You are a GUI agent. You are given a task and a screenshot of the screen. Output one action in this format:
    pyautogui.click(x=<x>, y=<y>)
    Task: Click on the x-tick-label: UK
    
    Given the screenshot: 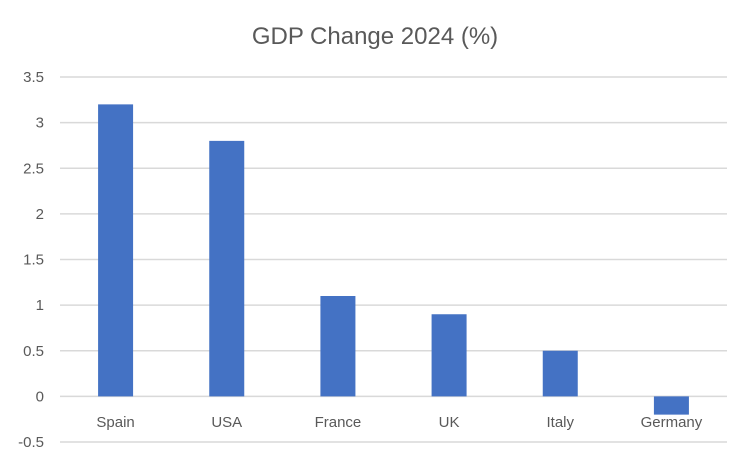 What is the action you would take?
    pyautogui.click(x=449, y=422)
    